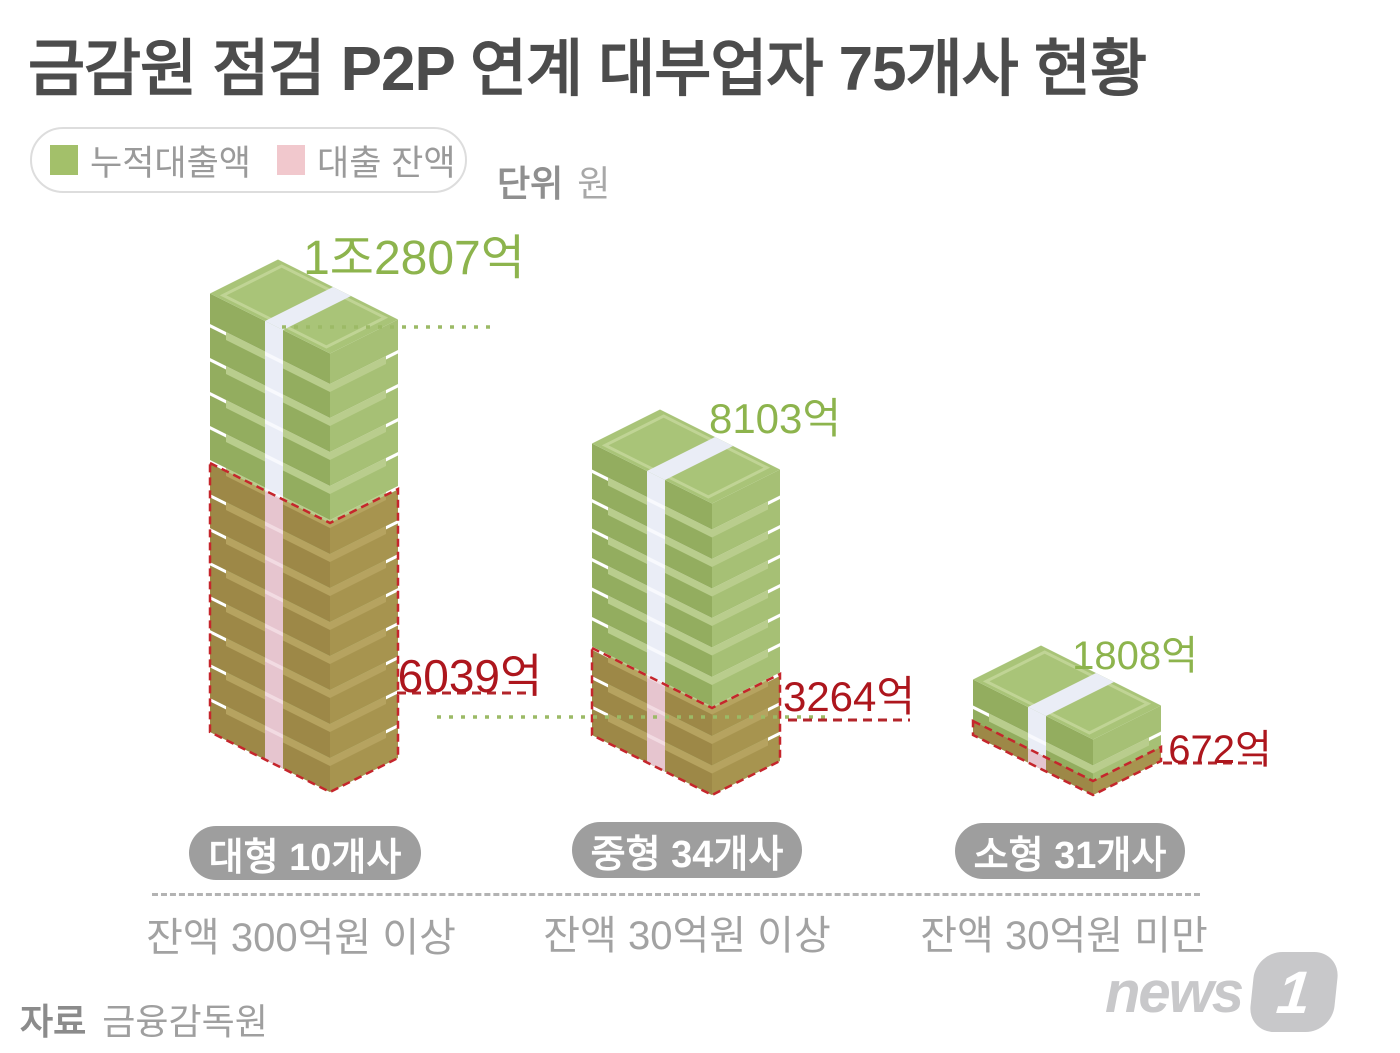  Describe the element at coordinates (1135, 656) in the screenshot. I see `value-label-cumulative-small: 1808억` at that location.